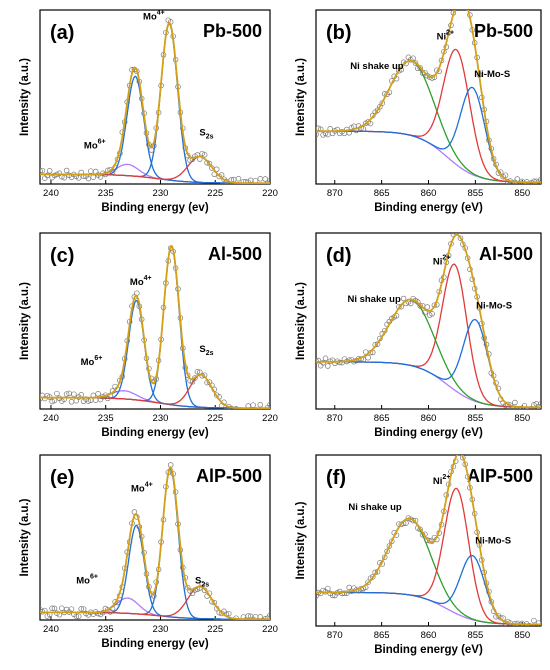  Describe the element at coordinates (62, 256) in the screenshot. I see `panel-label: (c)` at that location.